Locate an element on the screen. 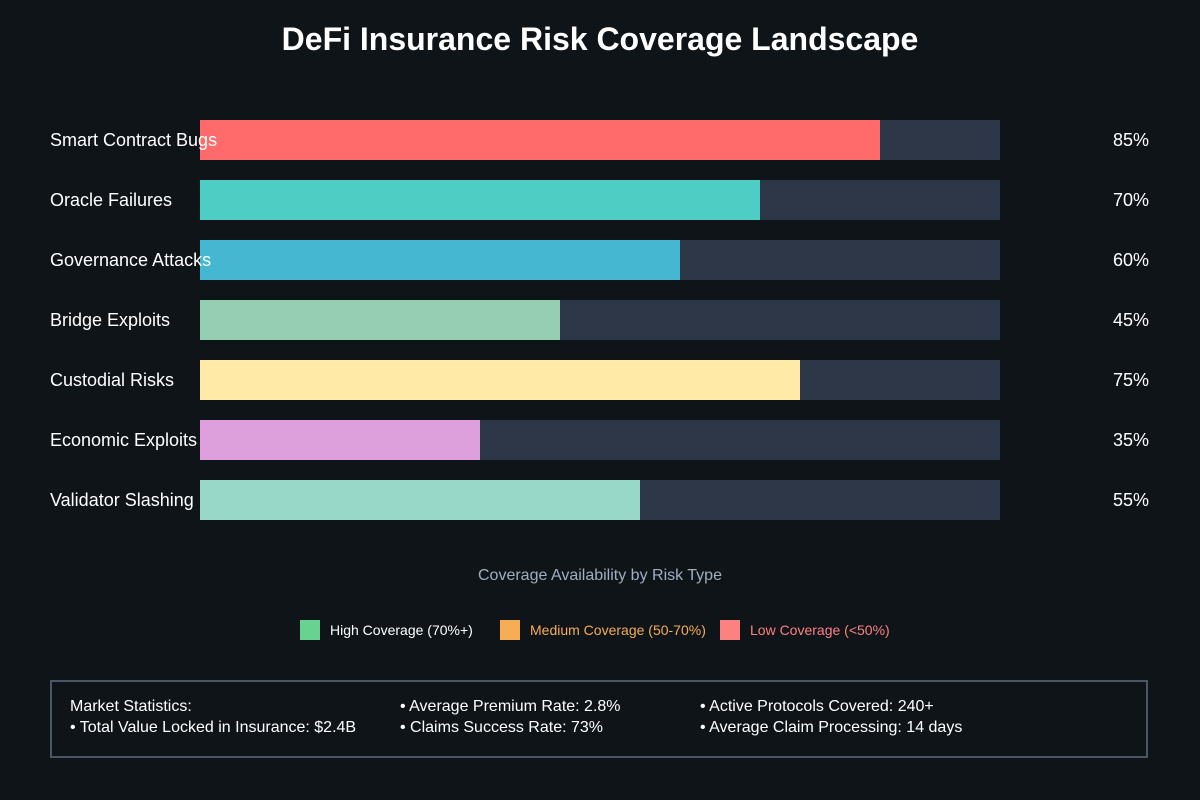  chart-title: DeFi Insurance Risk Coverage Landscape is located at coordinates (600, 39).